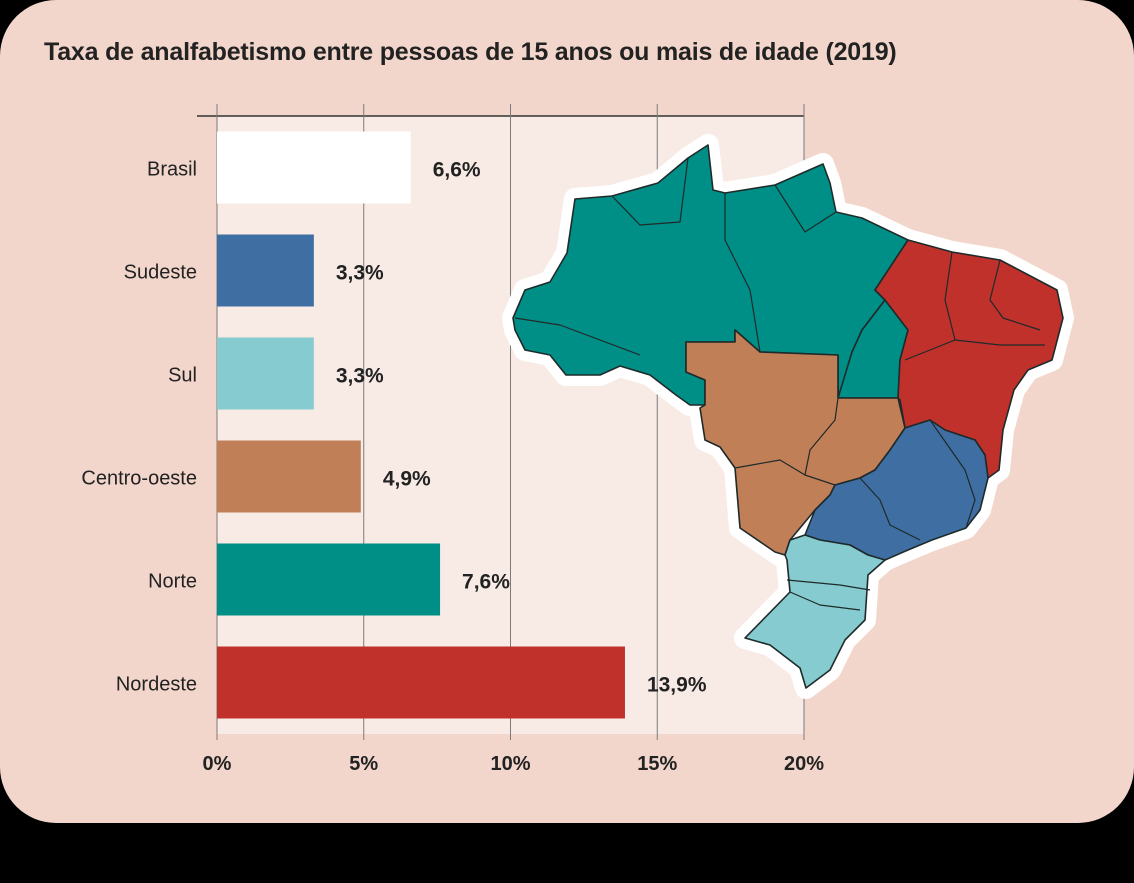 This screenshot has width=1134, height=883. What do you see at coordinates (172, 170) in the screenshot?
I see `category-label: Brasil` at bounding box center [172, 170].